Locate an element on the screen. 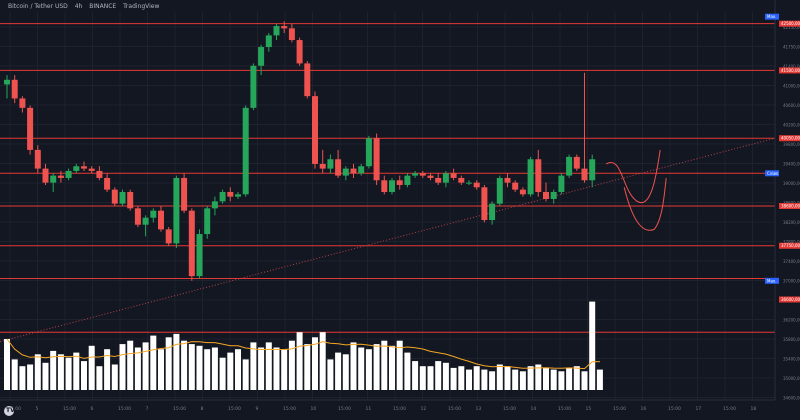 This screenshot has width=800, height=420. price-tick-label: 41750,00 is located at coordinates (791, 47).